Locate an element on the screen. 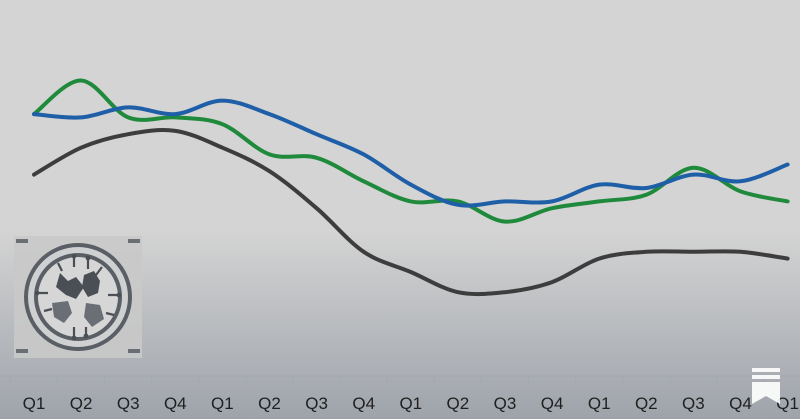 This screenshot has width=800, height=419. circuit-animal-emblem-icon is located at coordinates (78, 297).